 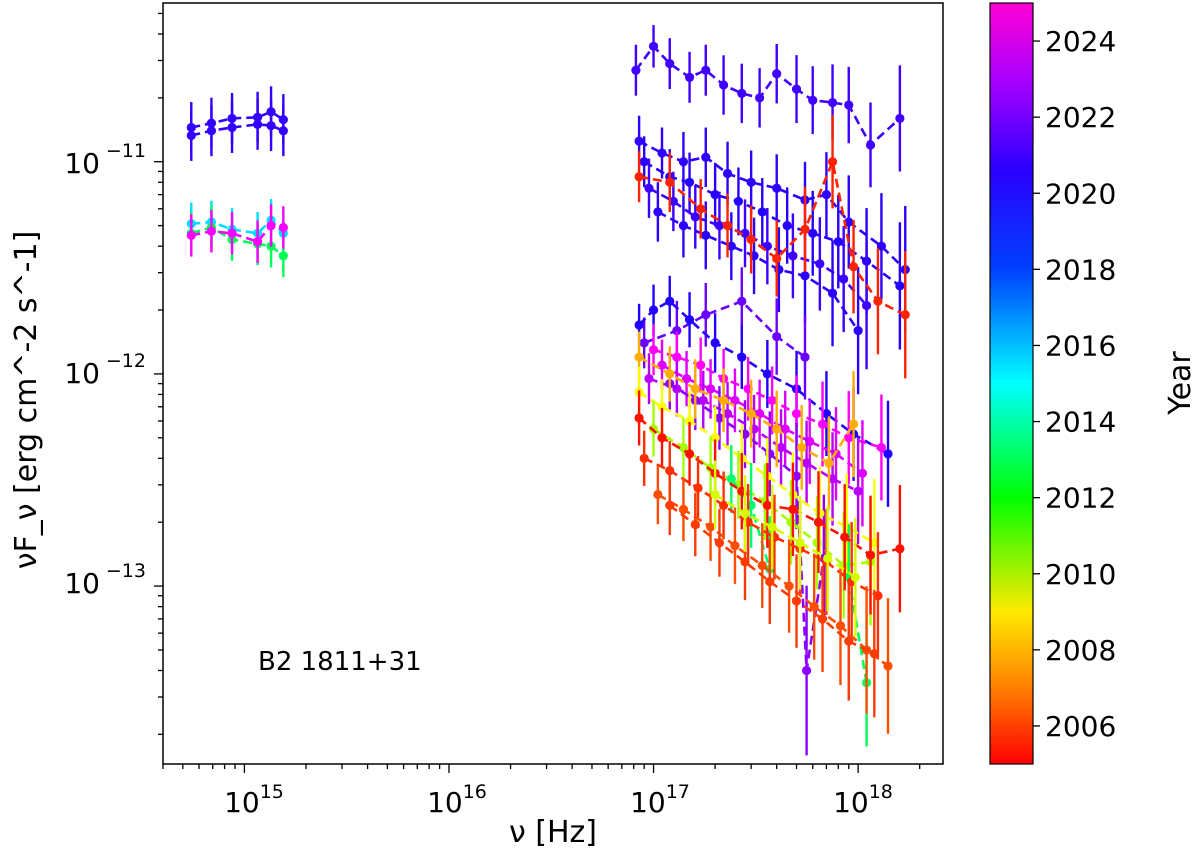 What do you see at coordinates (82, 373) in the screenshot?
I see `y-tick-label: 10` at bounding box center [82, 373].